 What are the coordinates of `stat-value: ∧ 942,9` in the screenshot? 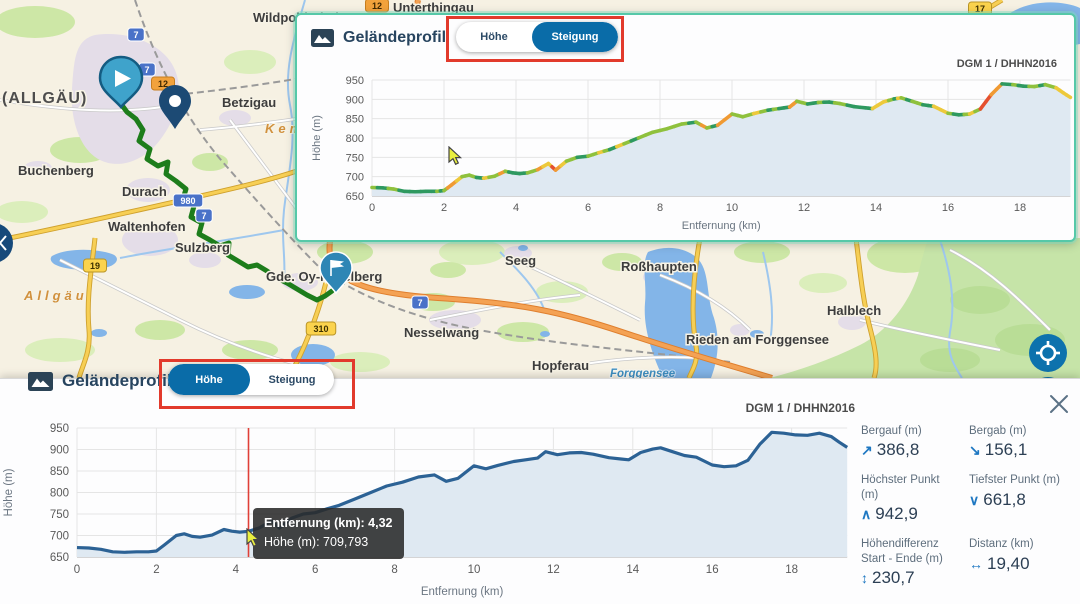 It's located at (889, 514).